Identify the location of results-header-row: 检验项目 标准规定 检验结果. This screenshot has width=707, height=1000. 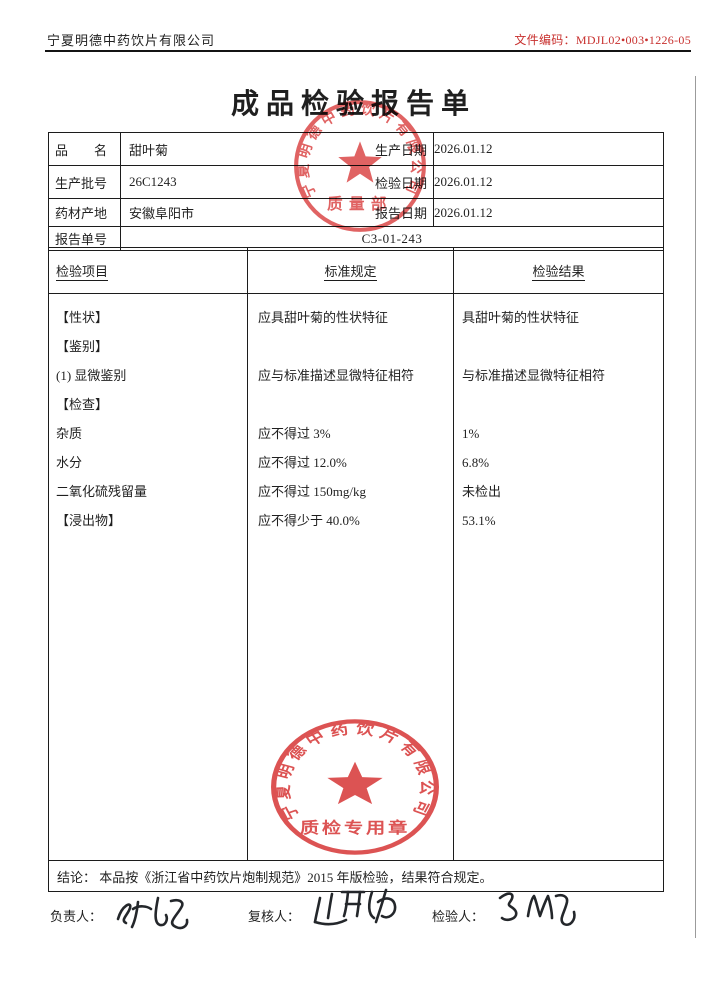
(356, 270).